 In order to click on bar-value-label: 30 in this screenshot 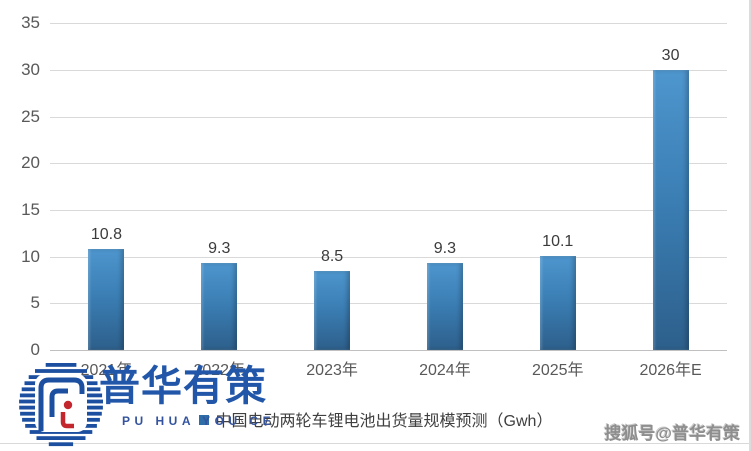, I will do `click(670, 55)`.